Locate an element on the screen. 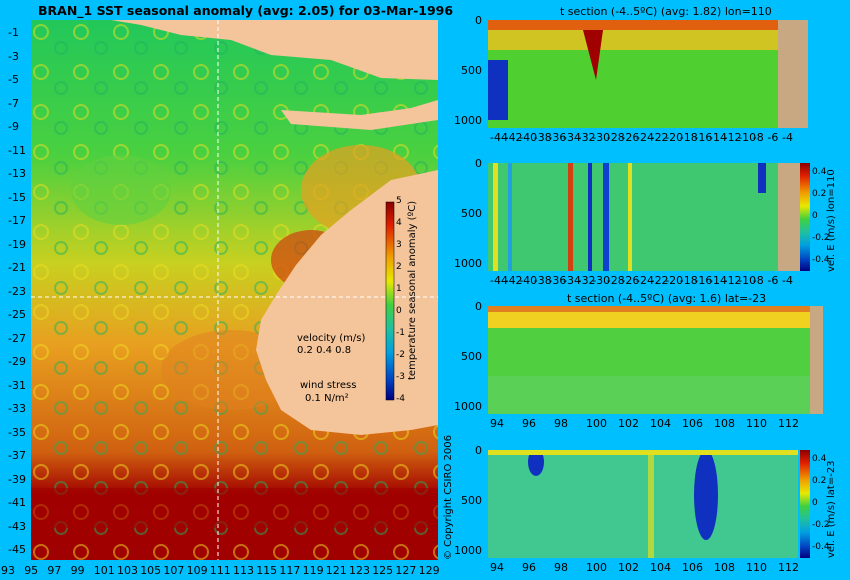  land-indonesia is located at coordinates (274, 50).